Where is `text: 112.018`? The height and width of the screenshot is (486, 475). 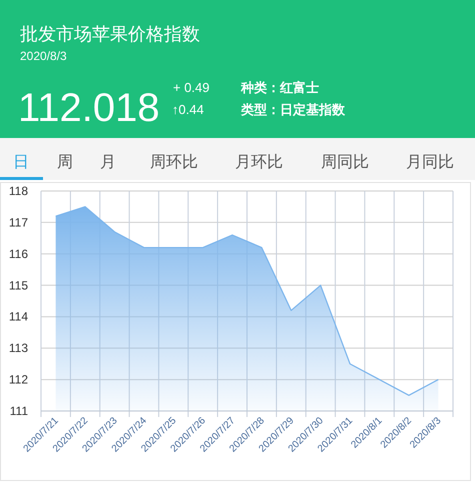
text: 112.018 is located at coordinates (89, 108).